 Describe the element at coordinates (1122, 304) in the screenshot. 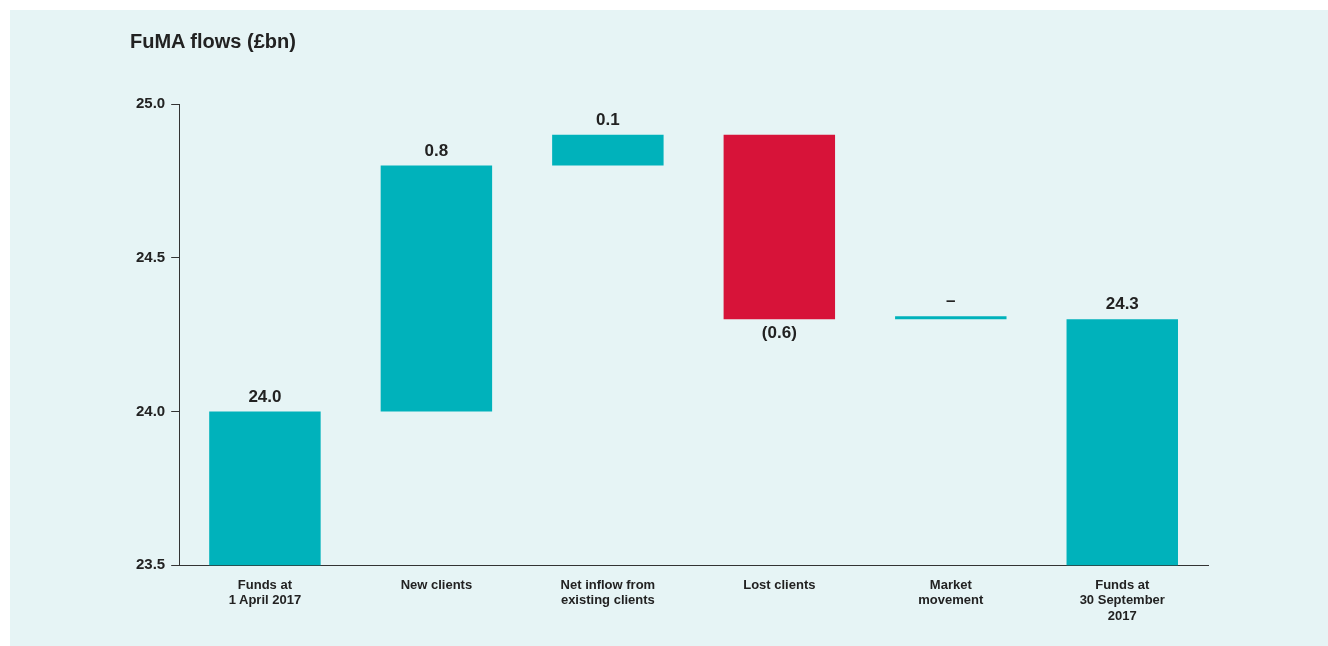

I see `data-label: 24.3` at that location.